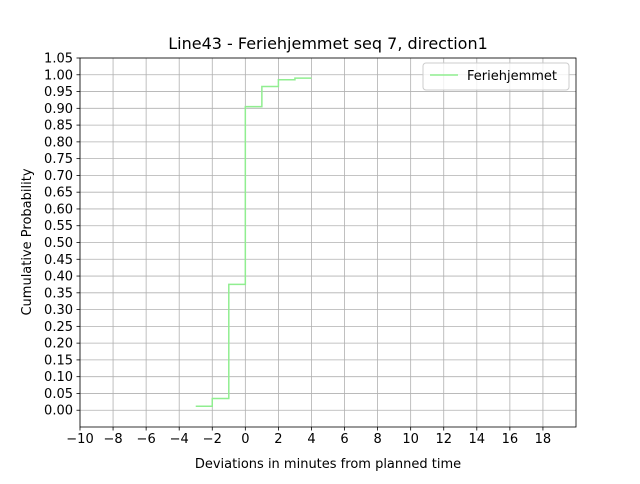 This screenshot has width=640, height=484. What do you see at coordinates (146, 439) in the screenshot?
I see `x-tick-label: −6` at bounding box center [146, 439].